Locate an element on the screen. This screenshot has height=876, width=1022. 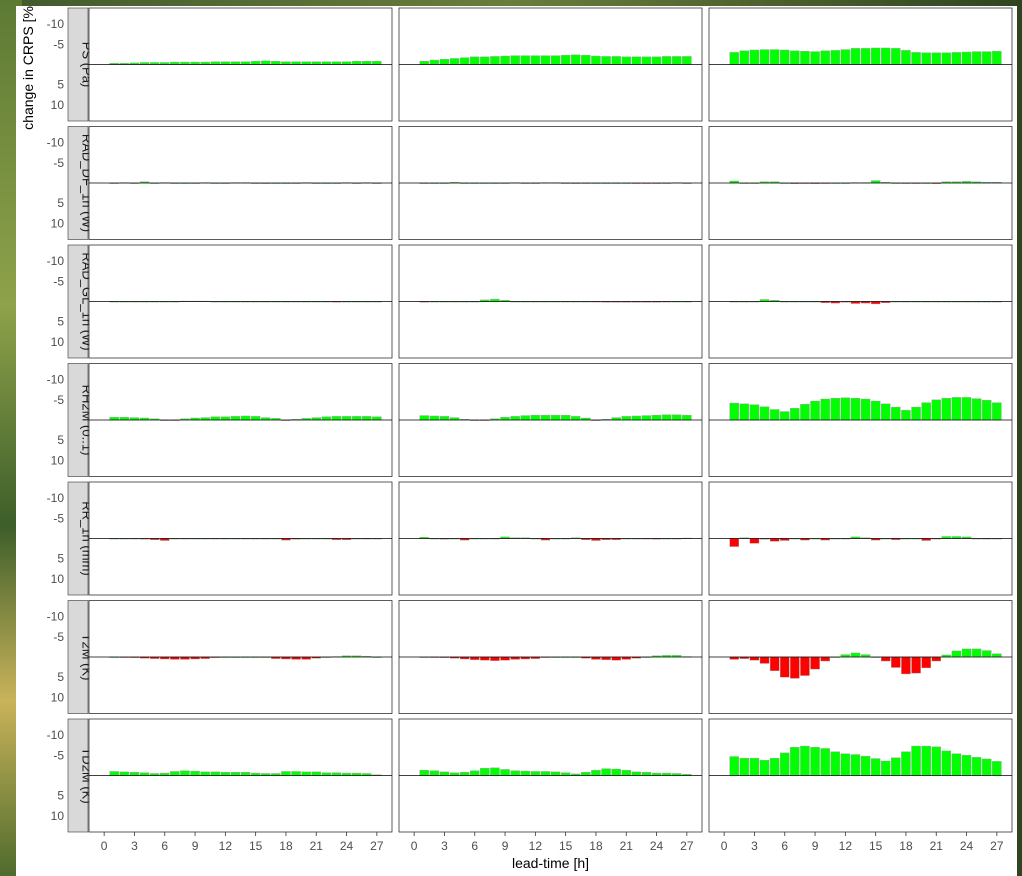
x-tick-label: 0 is located at coordinates (414, 846).